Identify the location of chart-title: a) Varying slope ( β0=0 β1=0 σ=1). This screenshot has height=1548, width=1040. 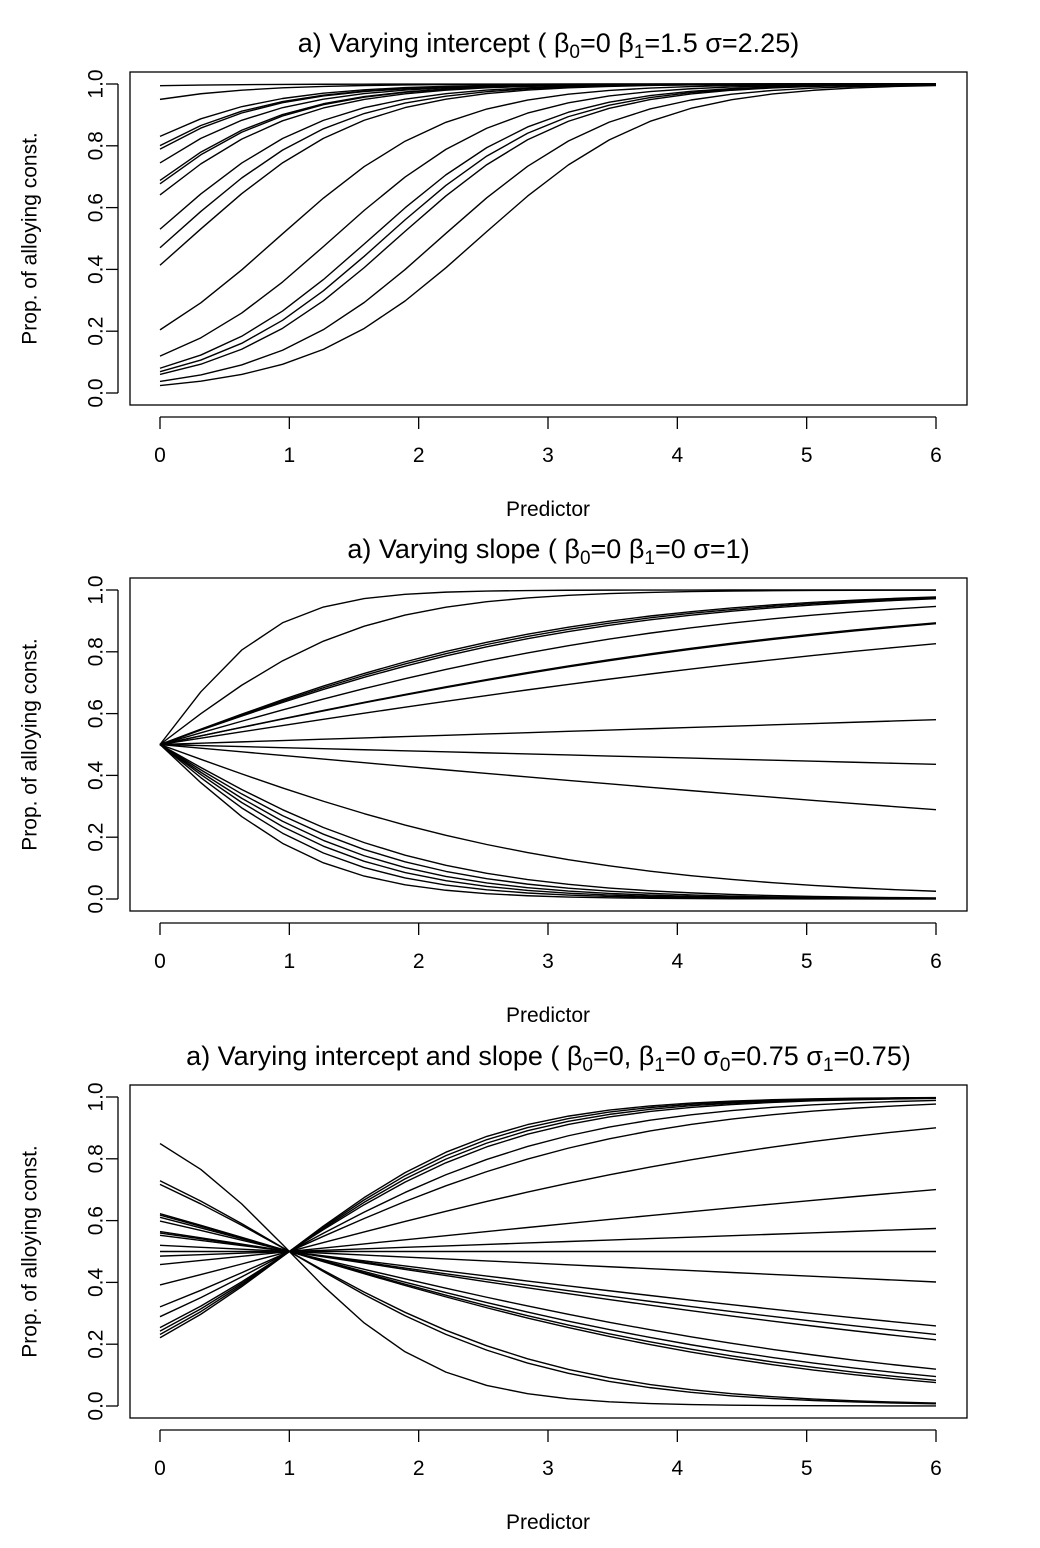
(548, 551).